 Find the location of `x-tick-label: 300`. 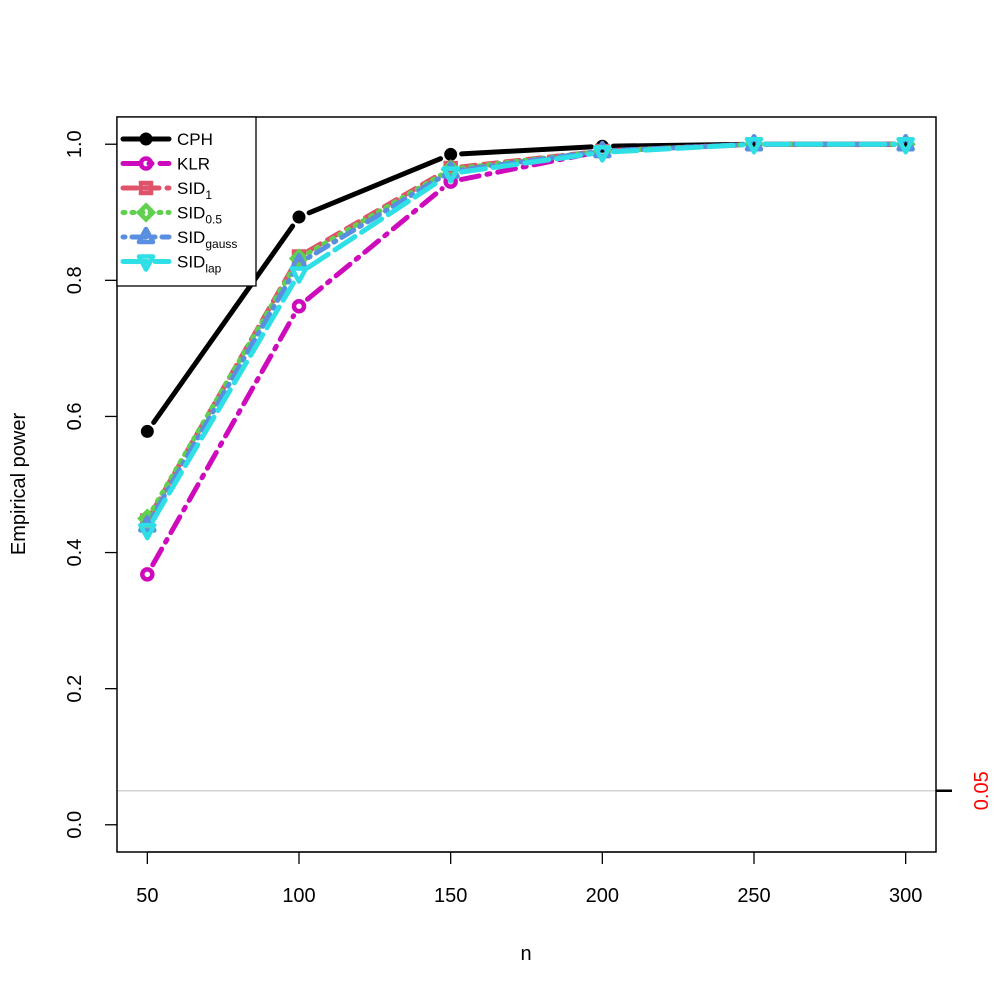

x-tick-label: 300 is located at coordinates (905, 896).